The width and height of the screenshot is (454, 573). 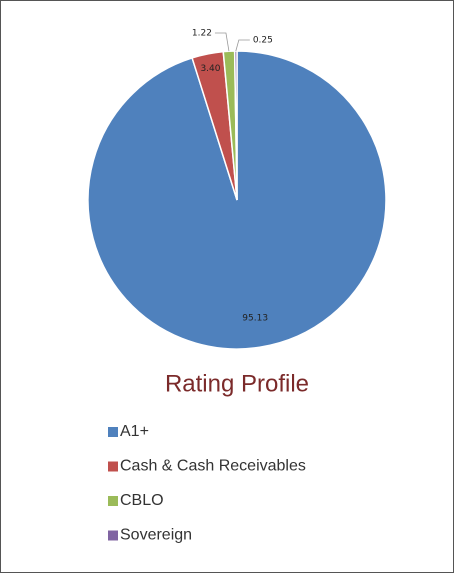 I want to click on legend-label: A1+, so click(x=134, y=431).